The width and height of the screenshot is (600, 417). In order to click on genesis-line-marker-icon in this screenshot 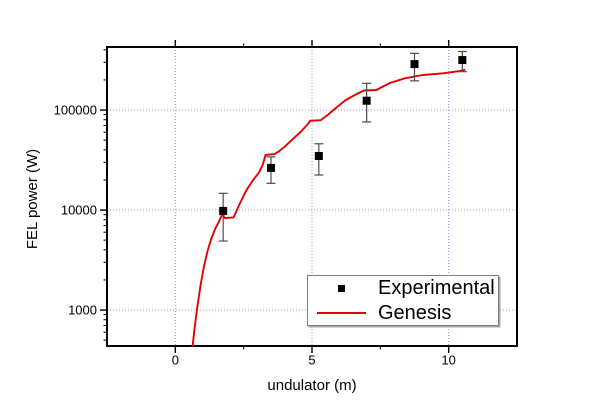, I will do `click(341, 312)`.